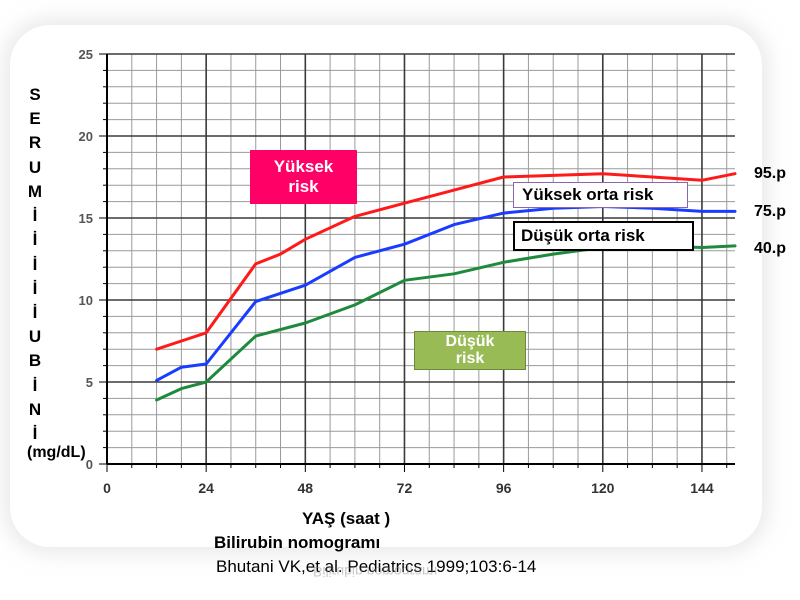  I want to click on y-axis-letter: M, so click(35, 191).